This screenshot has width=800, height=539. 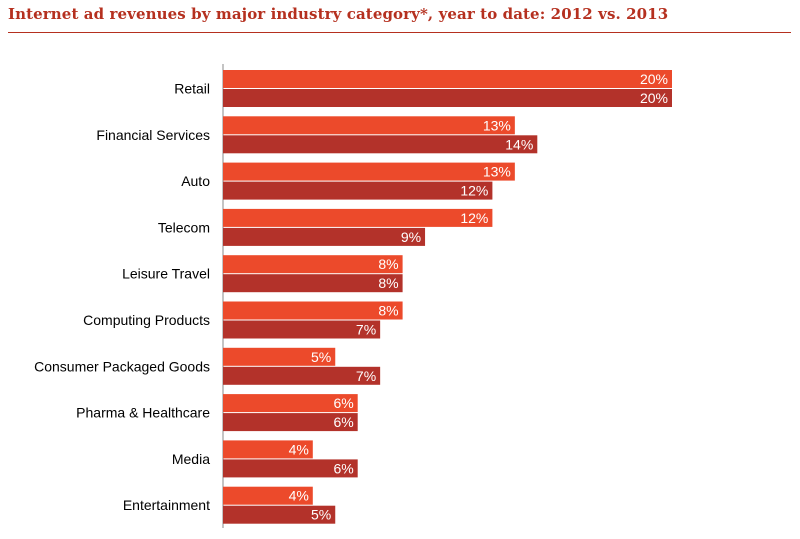 What do you see at coordinates (122, 366) in the screenshot?
I see `category-label-6: Consumer Packaged Goods` at bounding box center [122, 366].